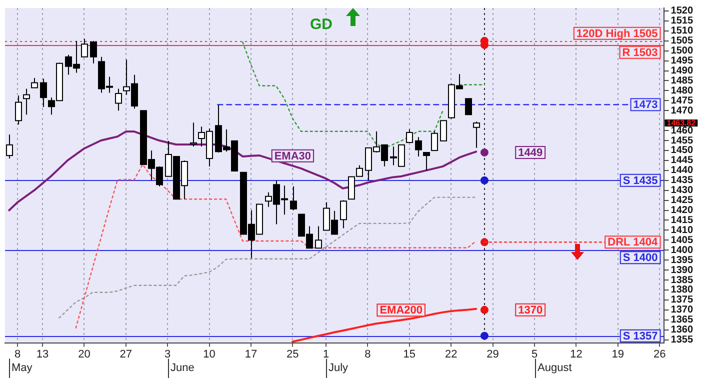 The width and height of the screenshot is (701, 380). I want to click on y-tick-label: 1500, so click(682, 51).